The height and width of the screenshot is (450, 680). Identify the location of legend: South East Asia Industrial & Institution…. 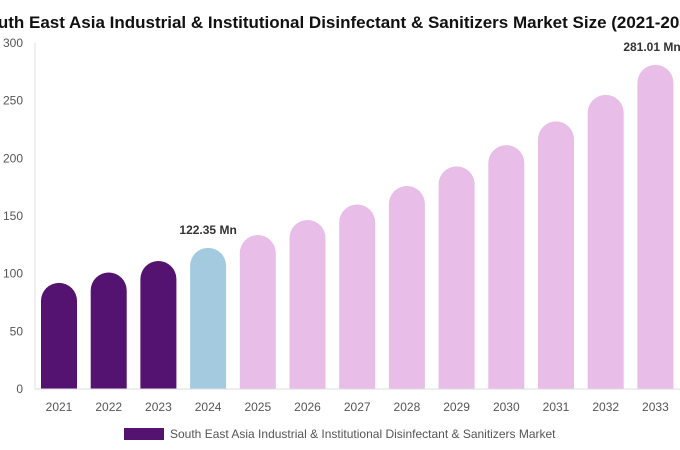
(340, 434).